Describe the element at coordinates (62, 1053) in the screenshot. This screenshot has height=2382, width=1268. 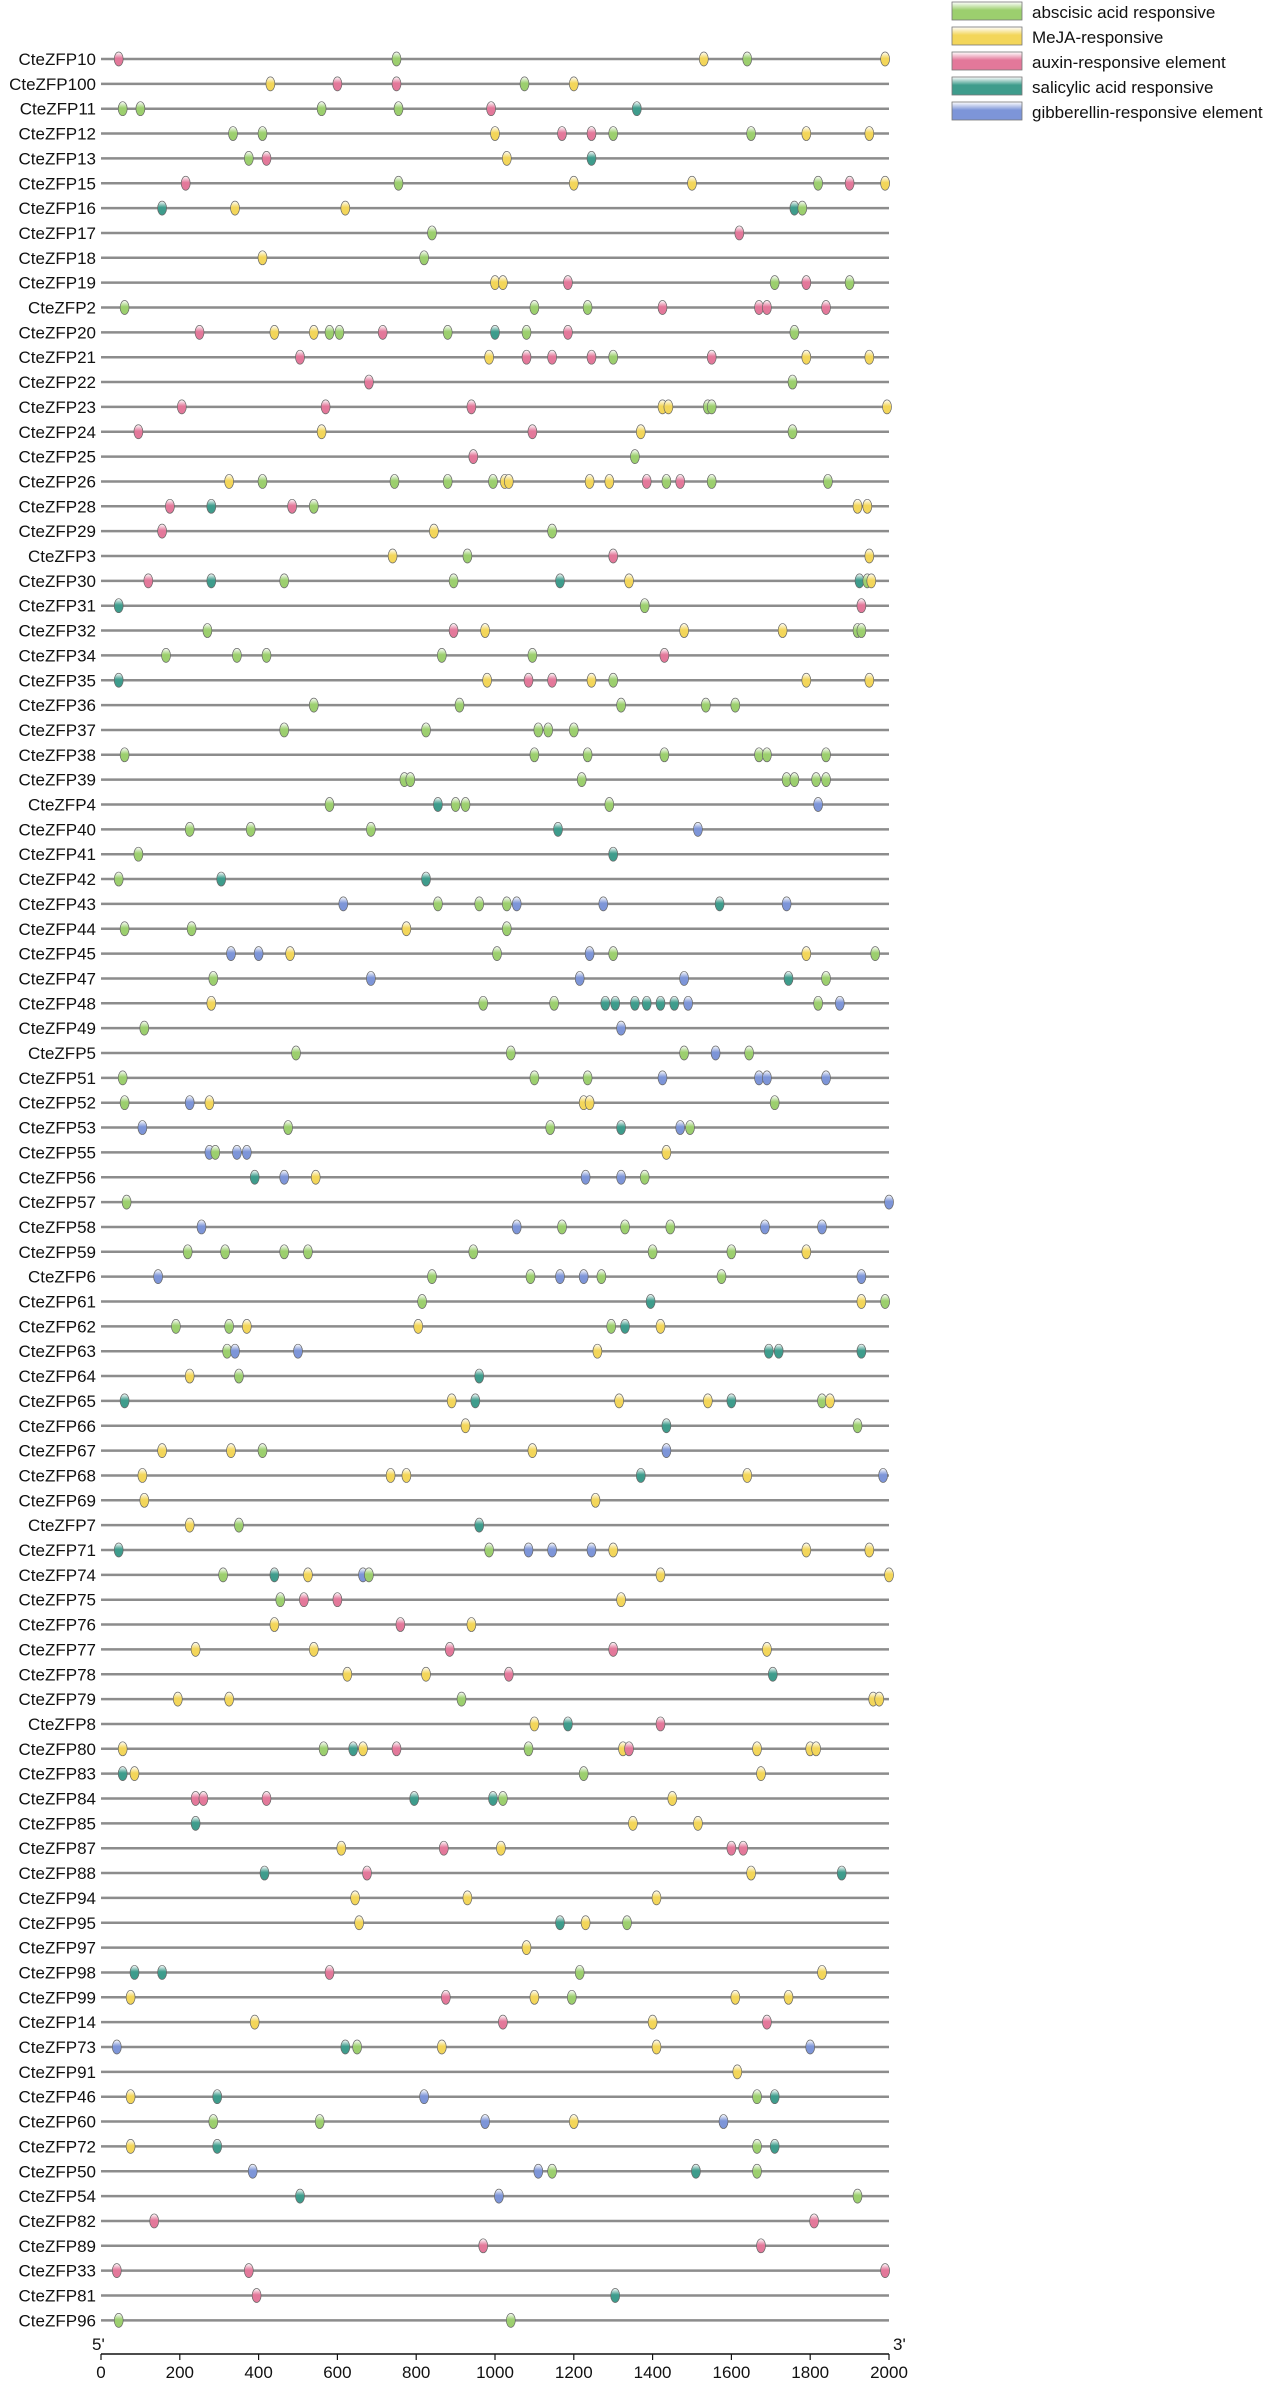
I see `gene-label: CteZFP5` at that location.